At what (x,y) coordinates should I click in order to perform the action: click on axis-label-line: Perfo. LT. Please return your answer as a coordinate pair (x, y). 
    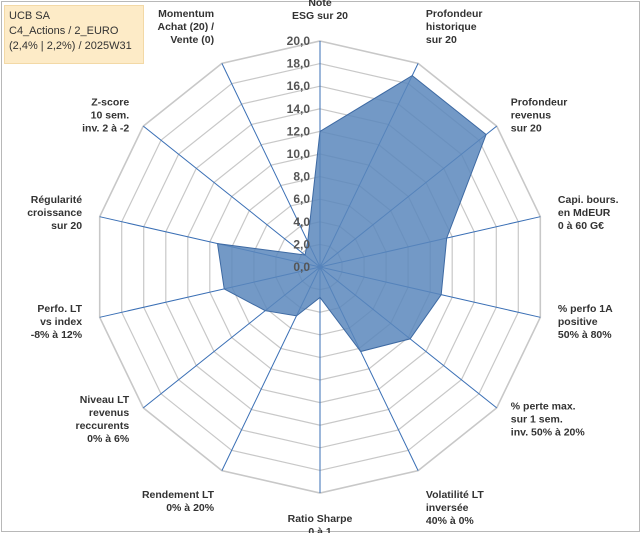
    Looking at the image, I should click on (59, 309).